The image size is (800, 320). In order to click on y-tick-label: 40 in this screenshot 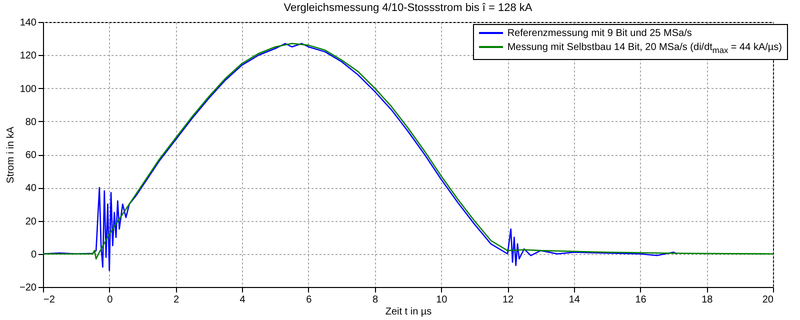, I will do `click(31, 188)`.